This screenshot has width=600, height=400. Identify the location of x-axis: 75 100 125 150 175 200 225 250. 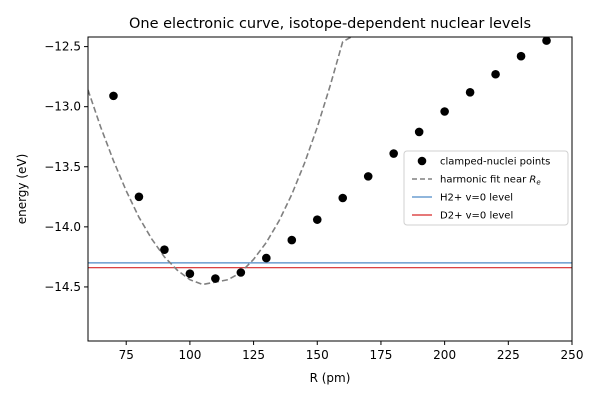
(351, 351).